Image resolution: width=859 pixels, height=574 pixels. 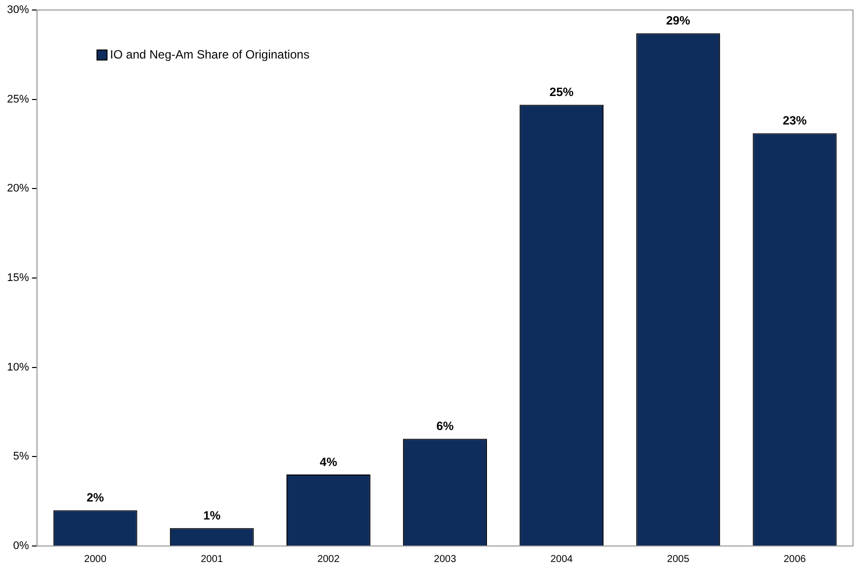 What do you see at coordinates (562, 92) in the screenshot?
I see `data-label: 25%` at bounding box center [562, 92].